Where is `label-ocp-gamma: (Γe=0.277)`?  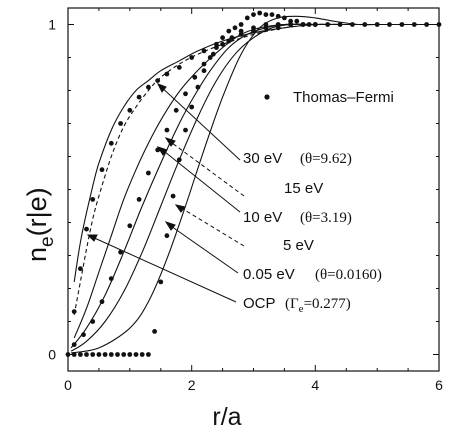 label-ocp-gamma: (Γe=0.277) is located at coordinates (318, 305).